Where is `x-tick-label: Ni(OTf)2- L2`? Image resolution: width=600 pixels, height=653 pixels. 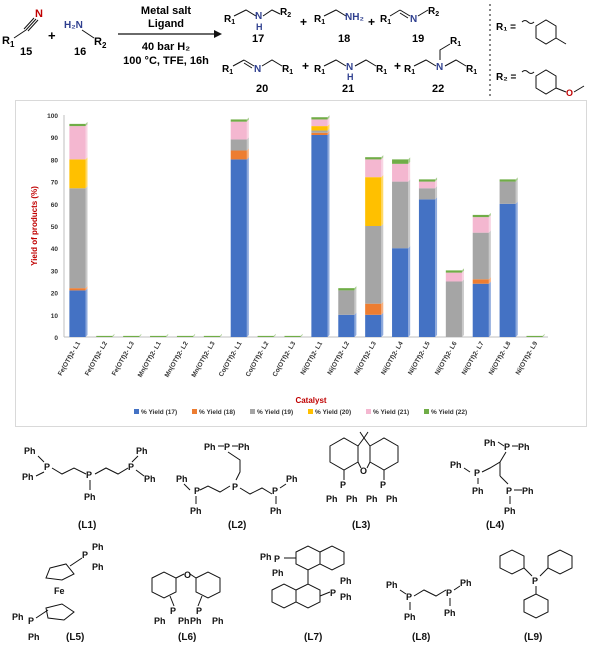 x-tick-label: Ni(OTf)2- L2 is located at coordinates (338, 358).